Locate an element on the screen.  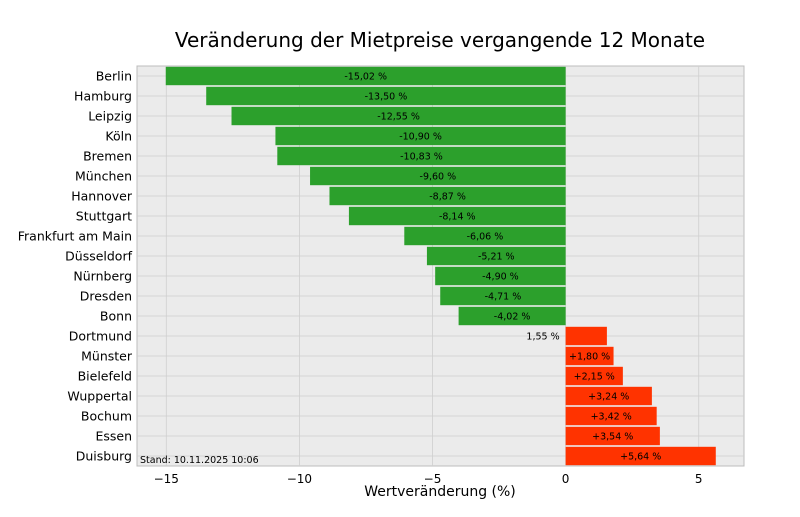
category-label: Frankfurt am Main is located at coordinates (75, 236).